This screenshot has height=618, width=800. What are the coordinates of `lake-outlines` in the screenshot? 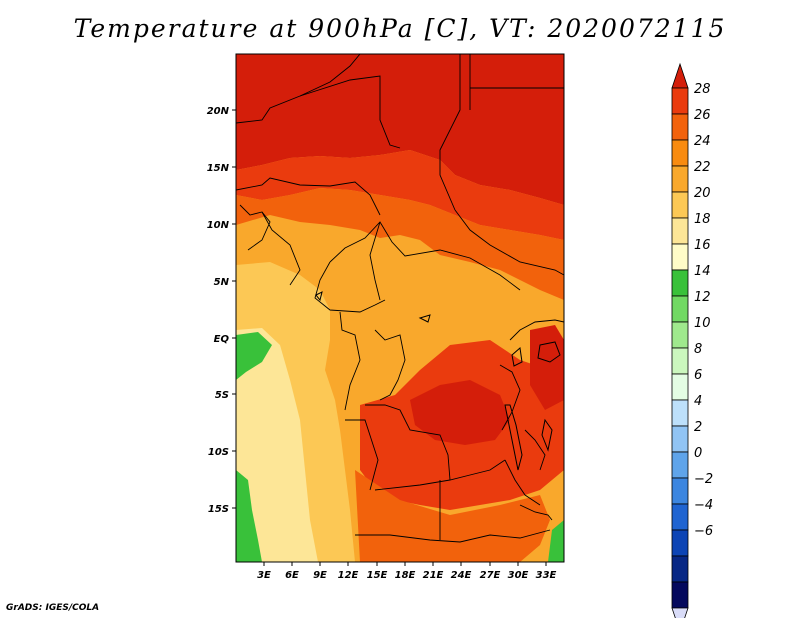 It's located at (438, 381).